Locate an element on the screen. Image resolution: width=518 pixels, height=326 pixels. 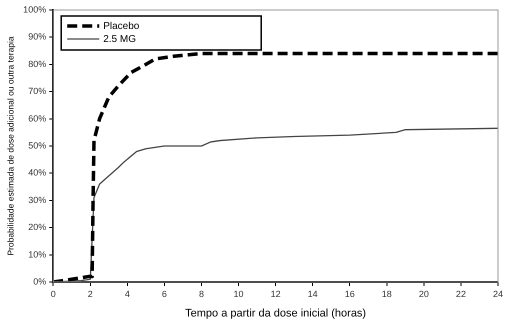
x-tick-label: 6 is located at coordinates (164, 293).